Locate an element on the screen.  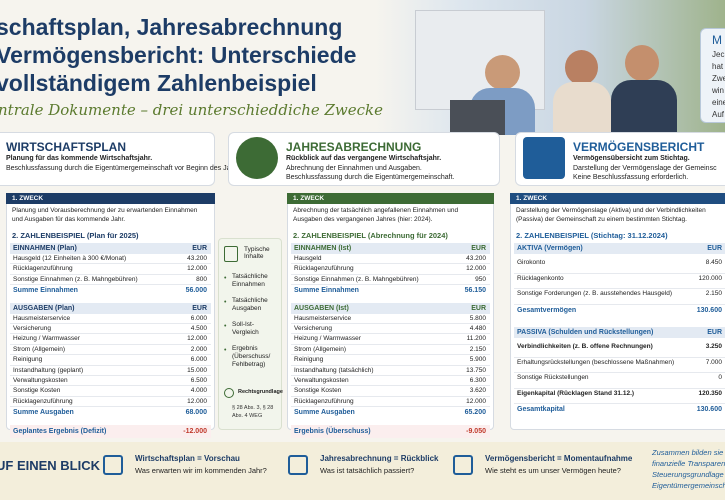
result-label: Ergebnis (Überschuss) is located at coordinates (332, 431).